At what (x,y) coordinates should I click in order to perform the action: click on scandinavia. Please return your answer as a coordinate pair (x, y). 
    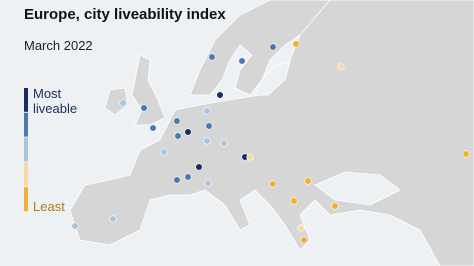
    Looking at the image, I should click on (260, 48).